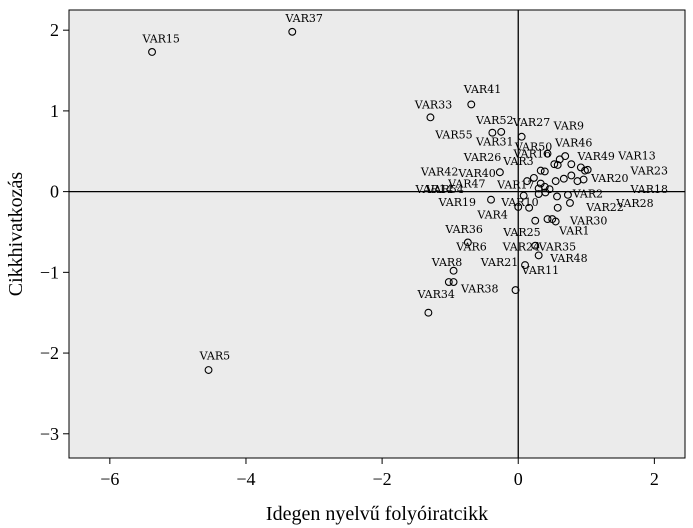 The width and height of the screenshot is (693, 528). What do you see at coordinates (482, 157) in the screenshot?
I see `point-label: VAR26` at bounding box center [482, 157].